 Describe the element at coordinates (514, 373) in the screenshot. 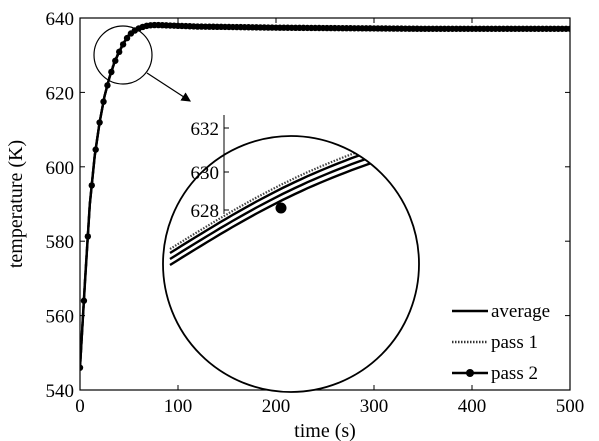

I see `legend-label: pass 2` at that location.